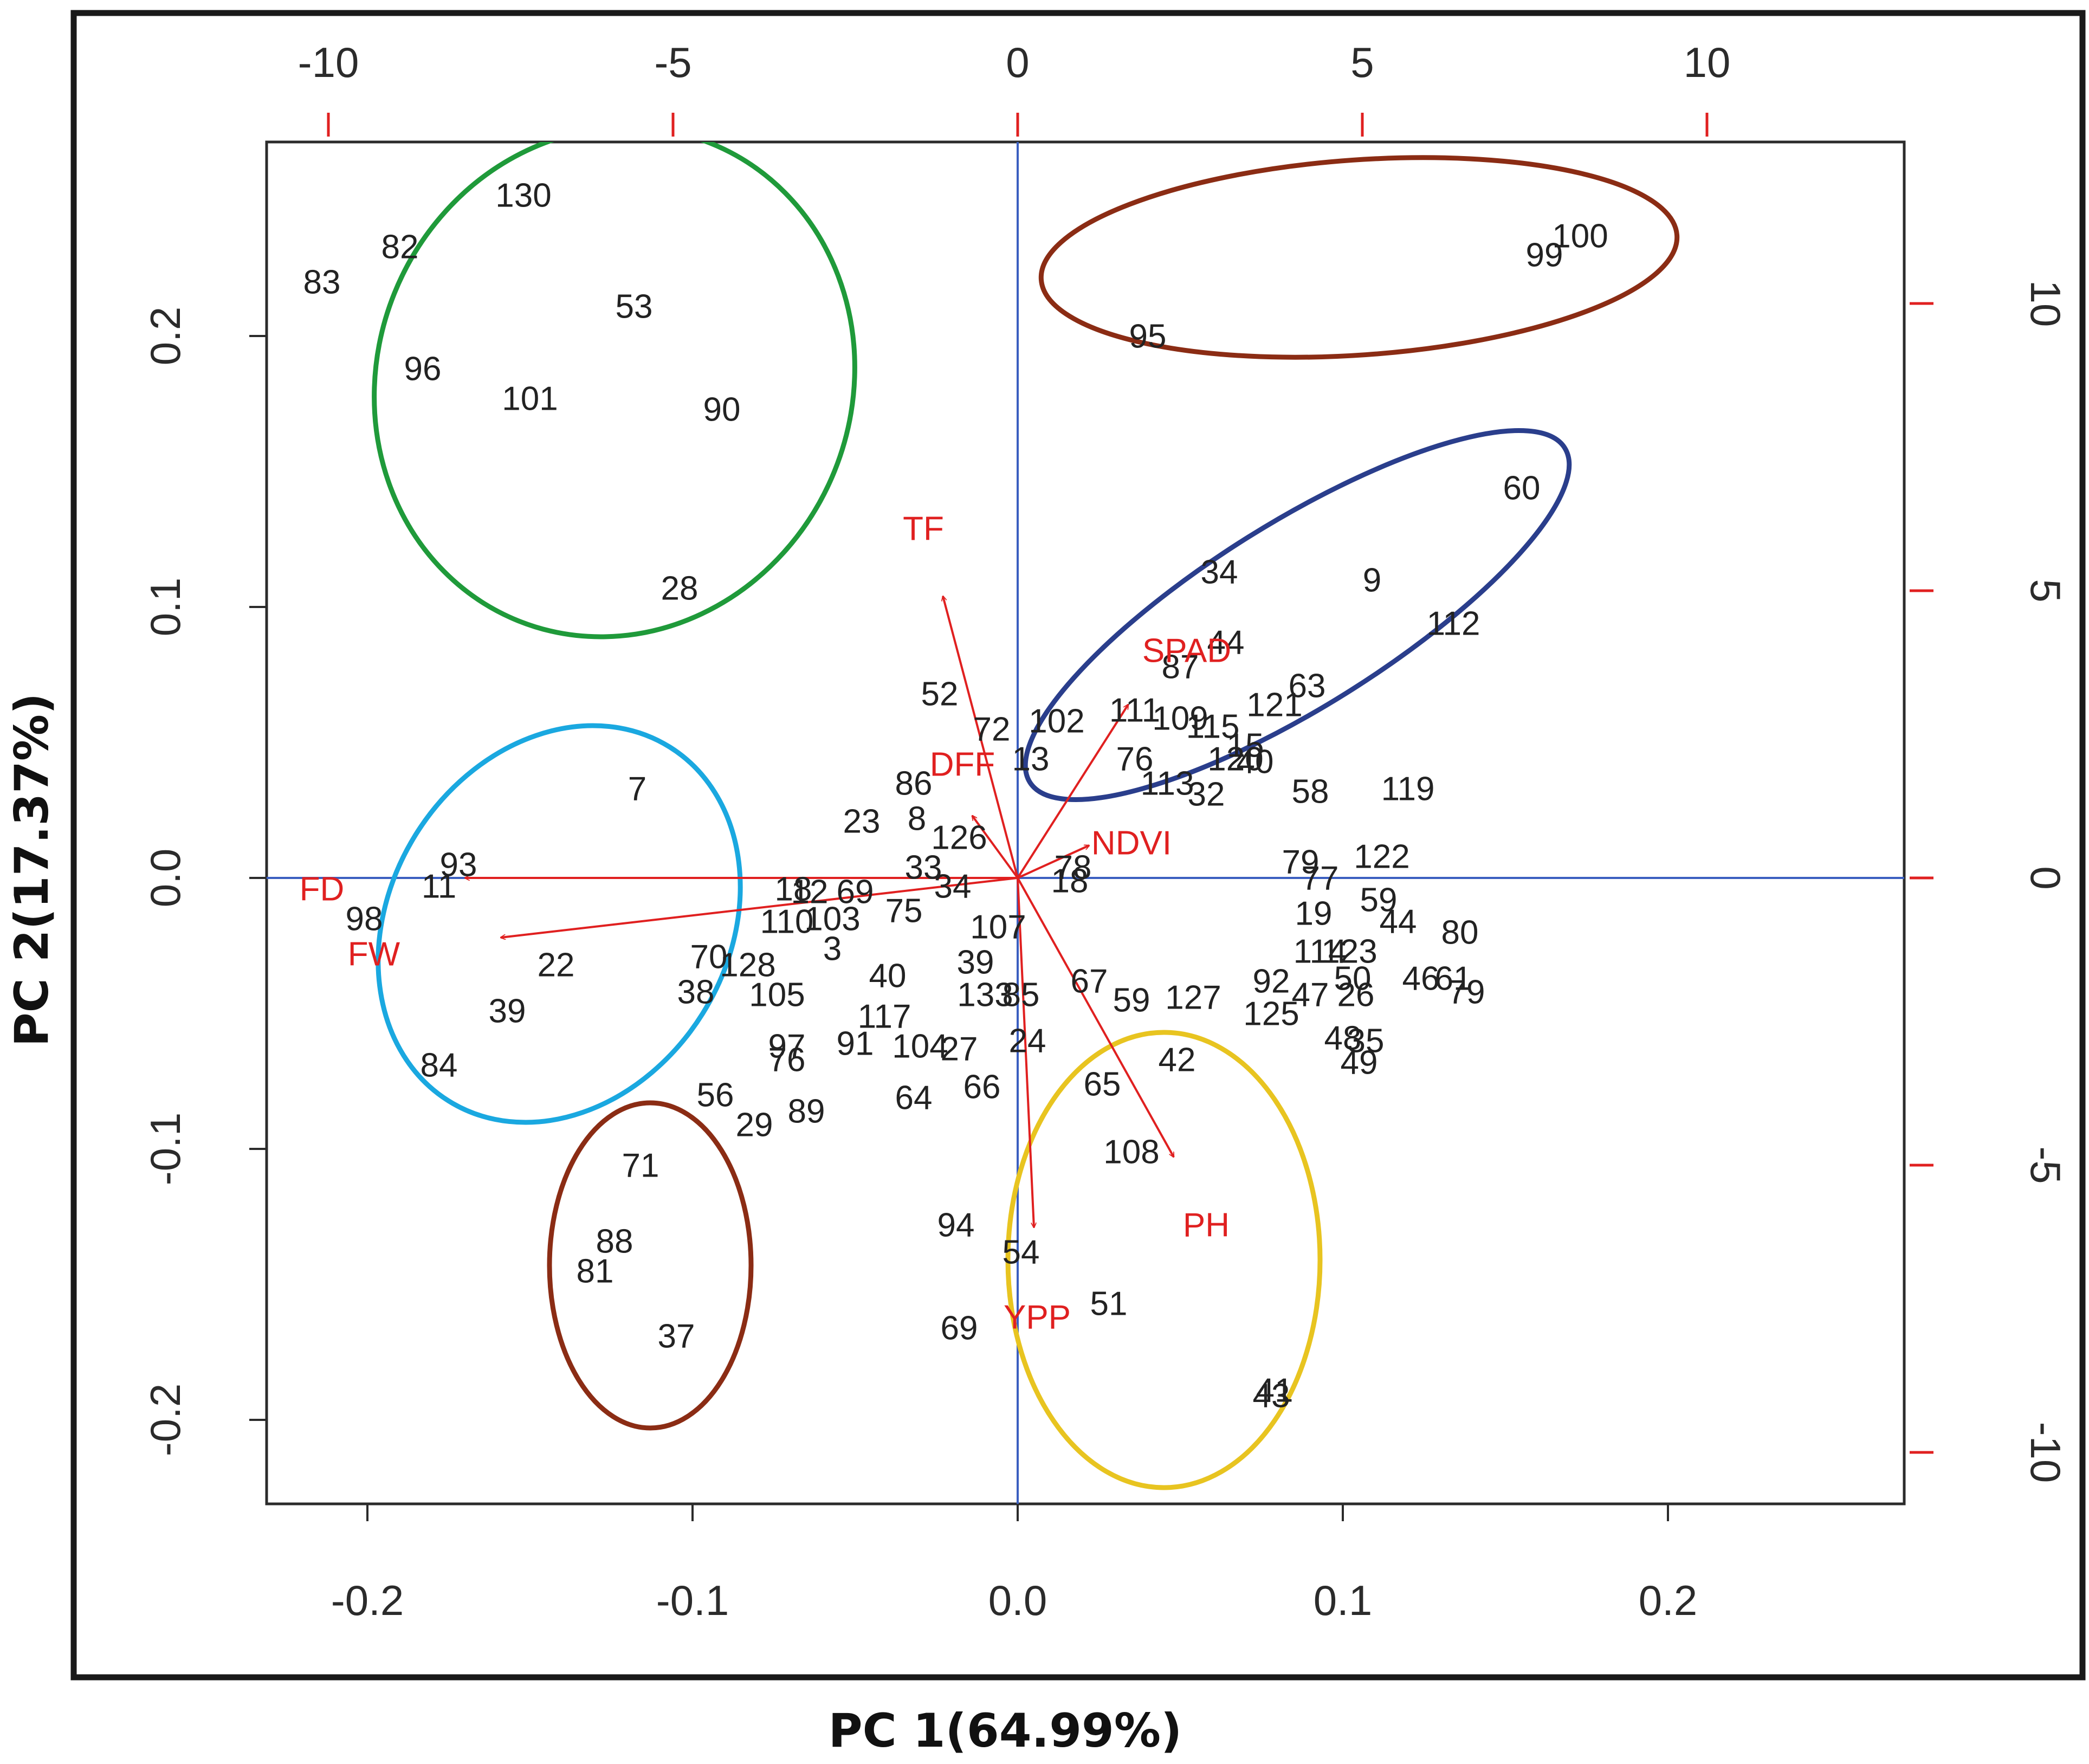 This screenshot has height=1764, width=2089. I want to click on observation-label: 119, so click(1408, 789).